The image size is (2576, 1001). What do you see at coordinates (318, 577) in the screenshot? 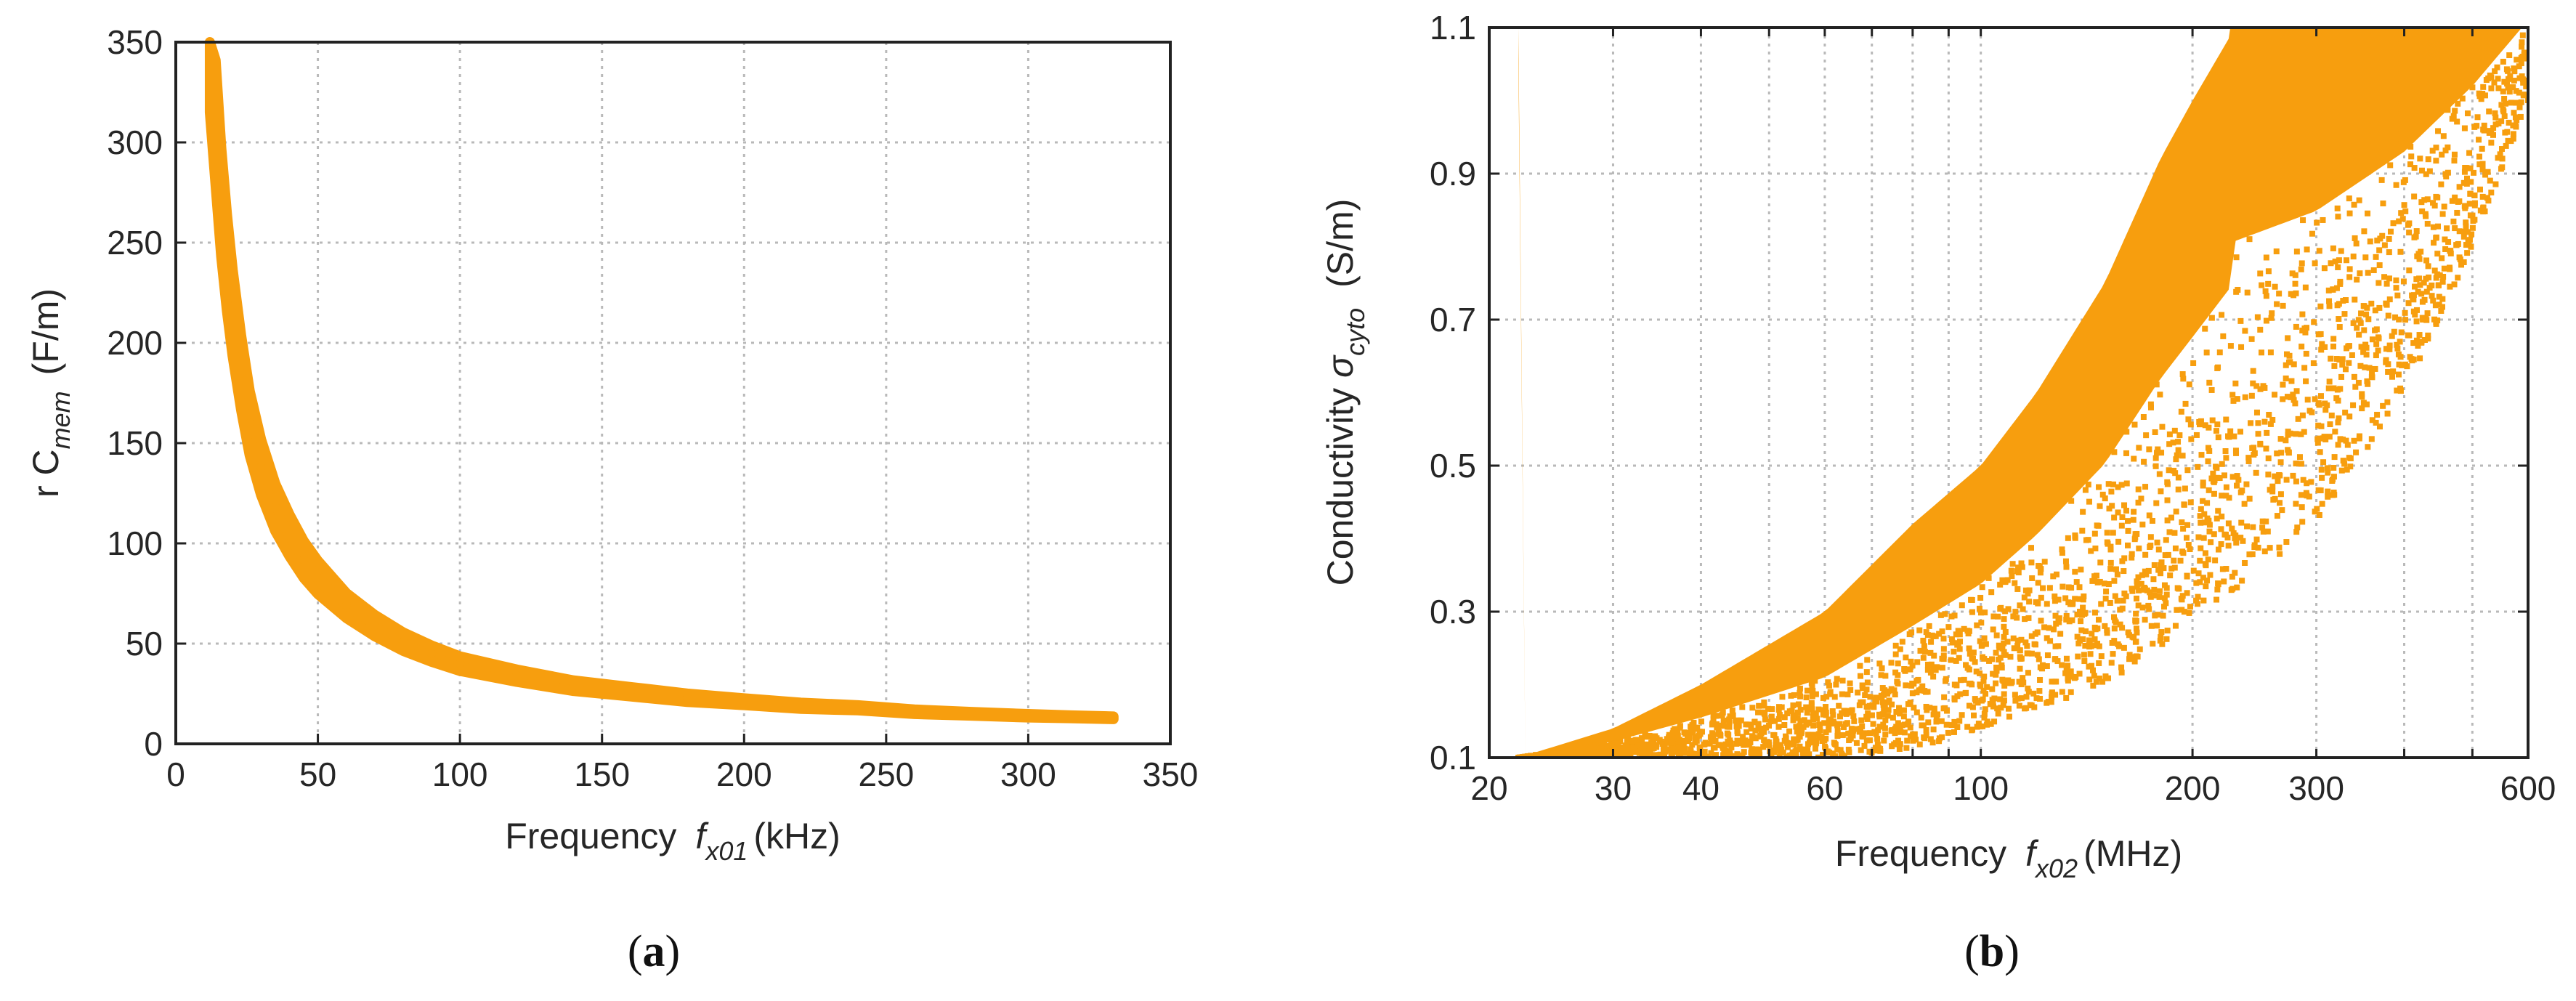
I see `panel-a-data-point` at bounding box center [318, 577].